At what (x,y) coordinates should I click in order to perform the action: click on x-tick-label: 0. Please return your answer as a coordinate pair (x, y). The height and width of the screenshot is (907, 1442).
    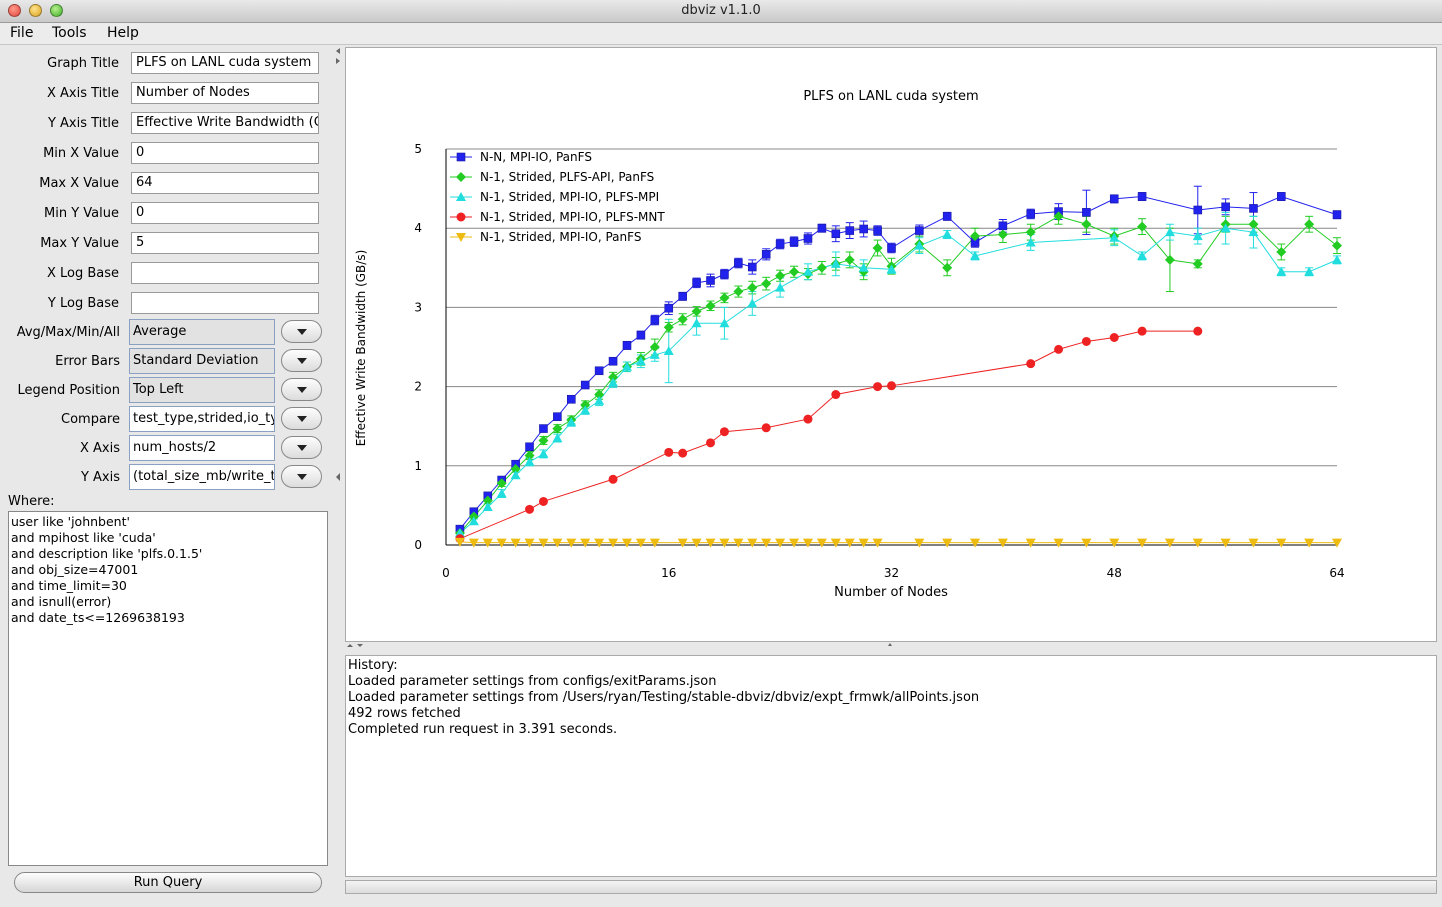
    Looking at the image, I should click on (446, 573).